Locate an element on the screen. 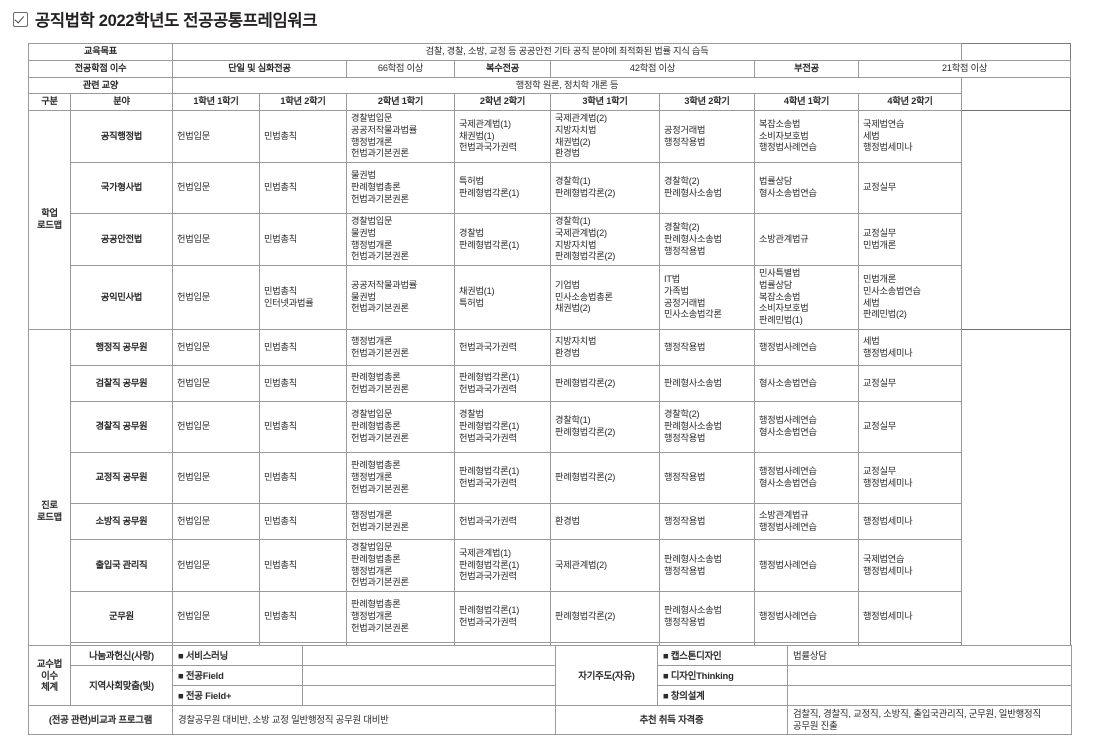 This screenshot has height=743, width=1096. course-cell: 국제관계법(2) is located at coordinates (605, 566).